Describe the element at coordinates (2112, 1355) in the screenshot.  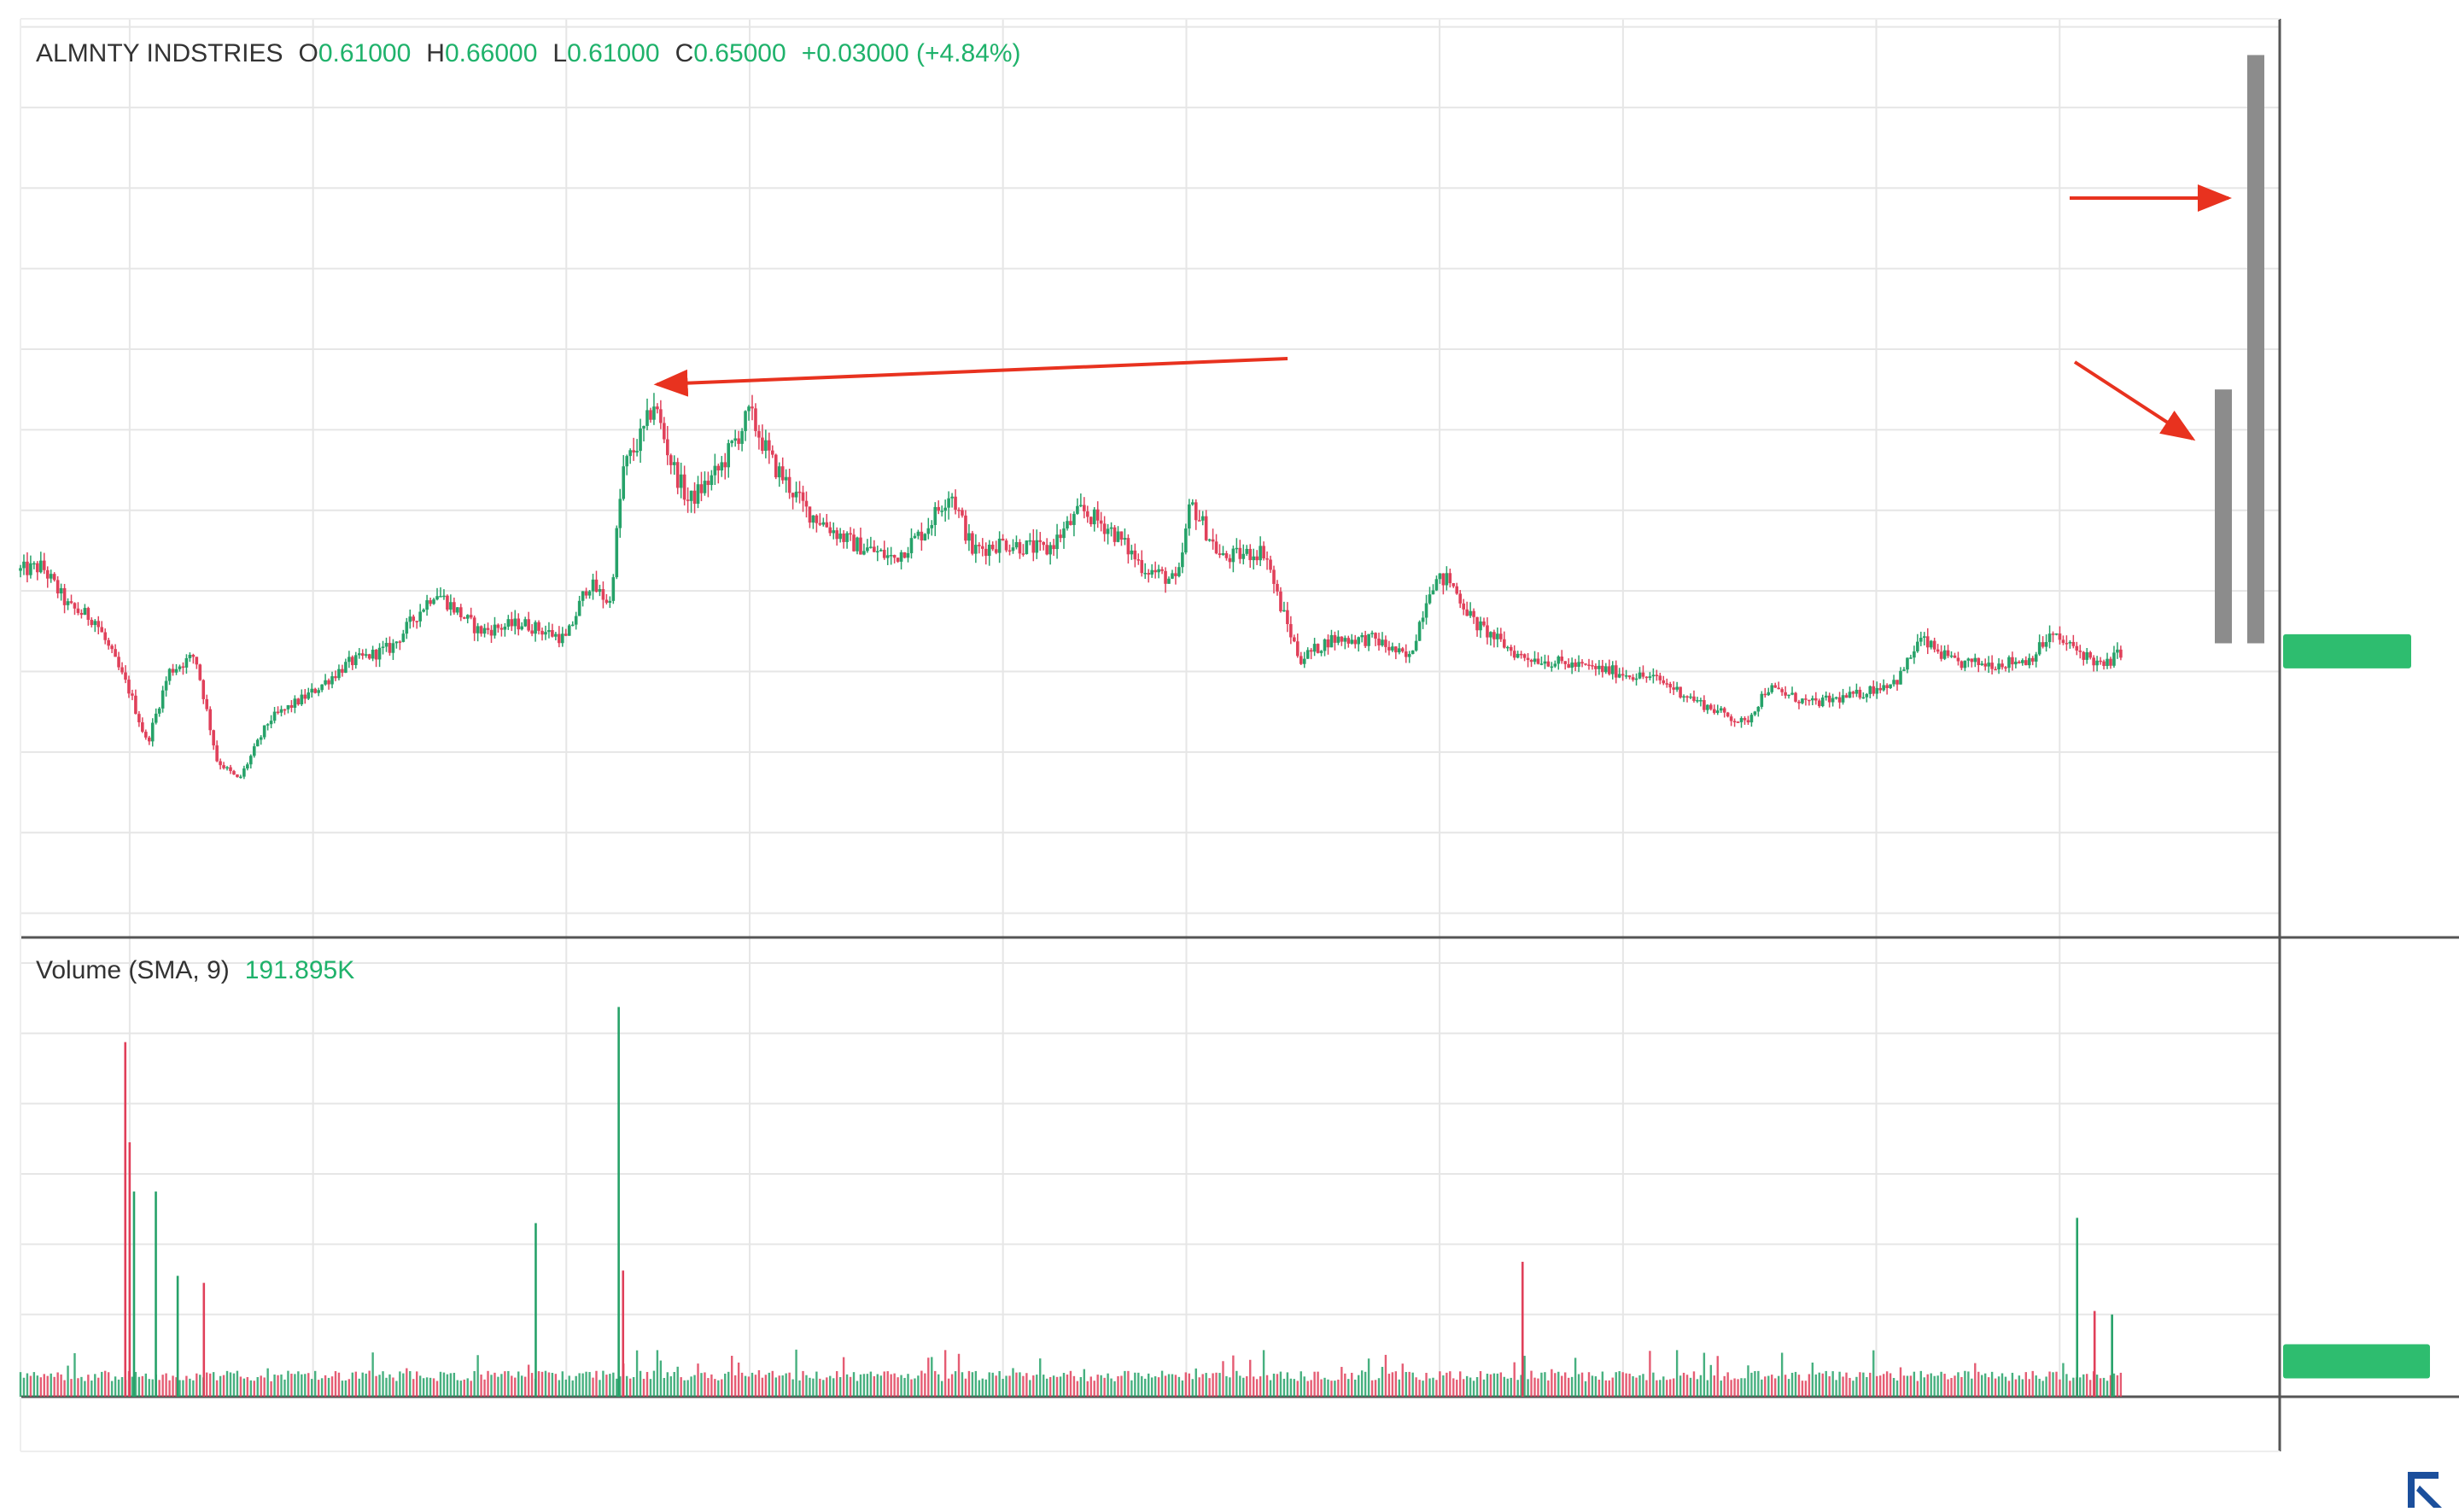
I see `volume-spike-bar` at that location.